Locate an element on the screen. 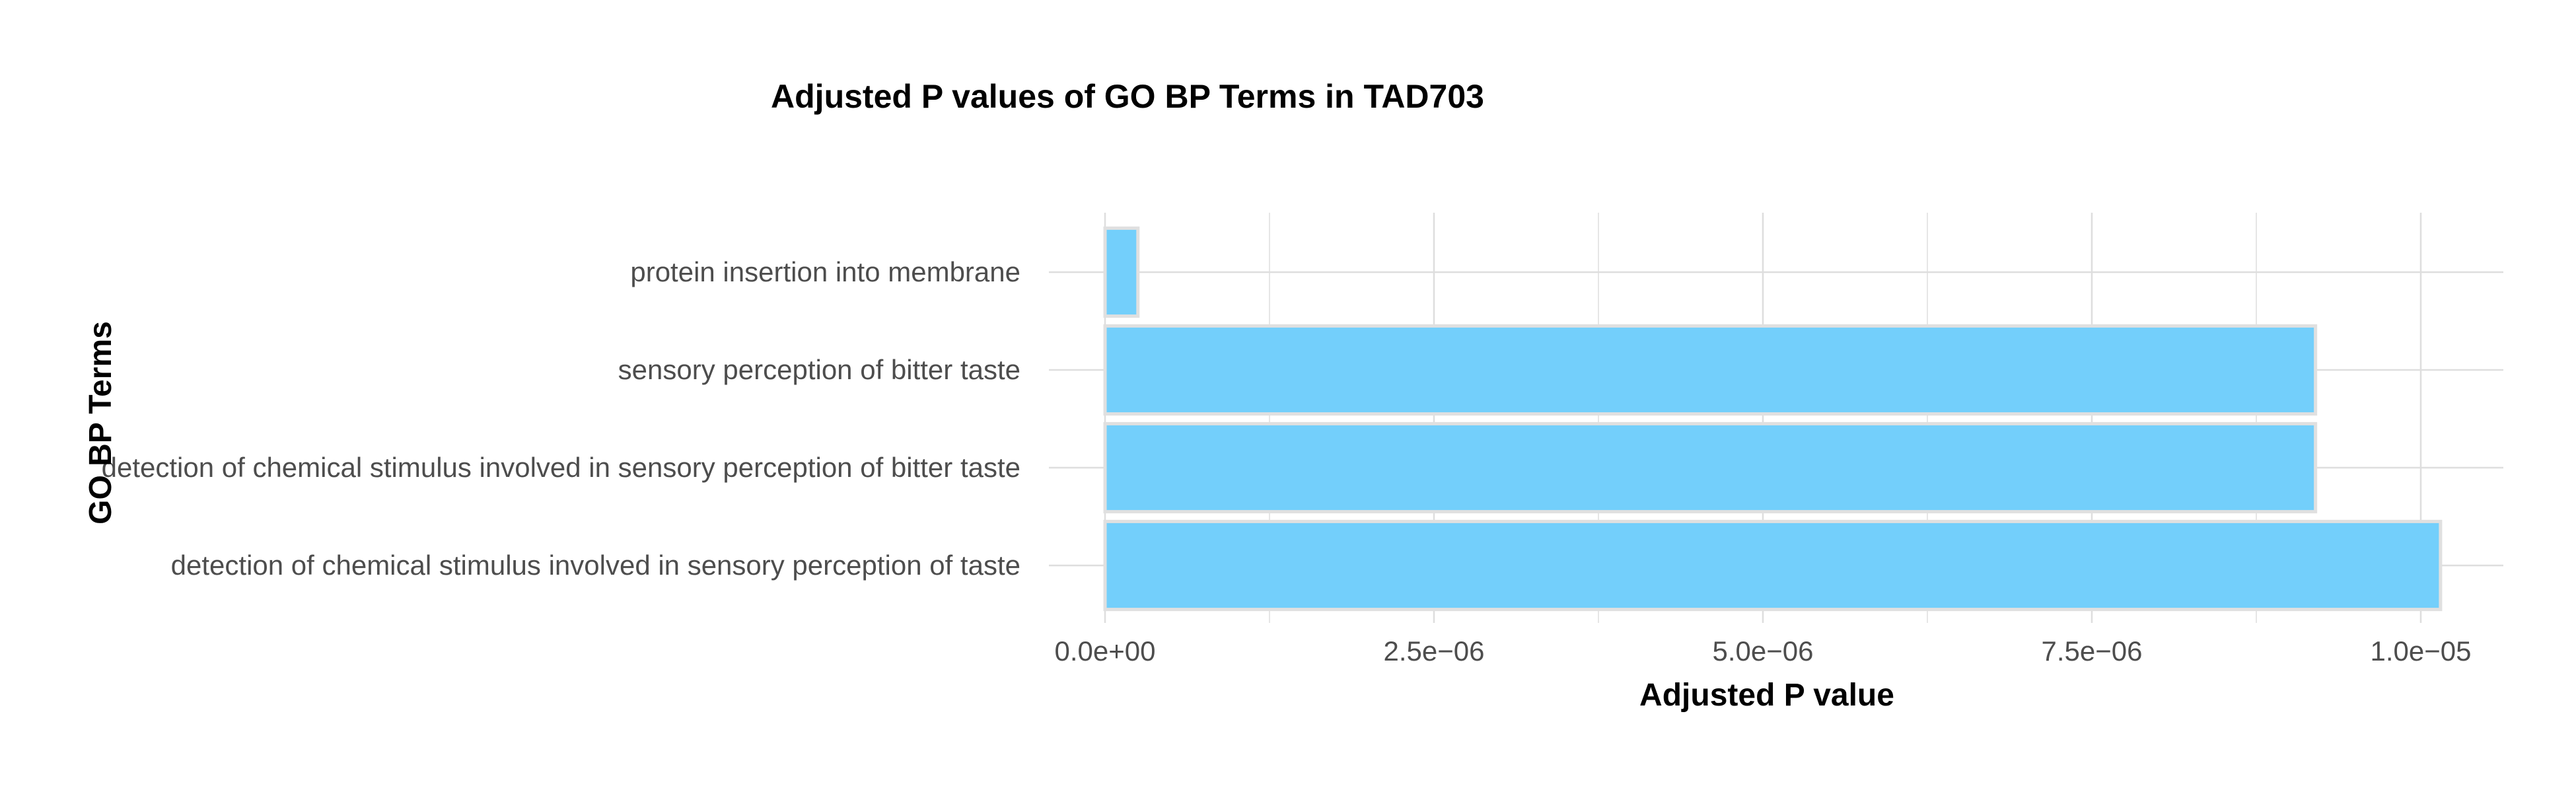 The height and width of the screenshot is (796, 2576). x-axis-title: Adjusted P value is located at coordinates (1767, 695).